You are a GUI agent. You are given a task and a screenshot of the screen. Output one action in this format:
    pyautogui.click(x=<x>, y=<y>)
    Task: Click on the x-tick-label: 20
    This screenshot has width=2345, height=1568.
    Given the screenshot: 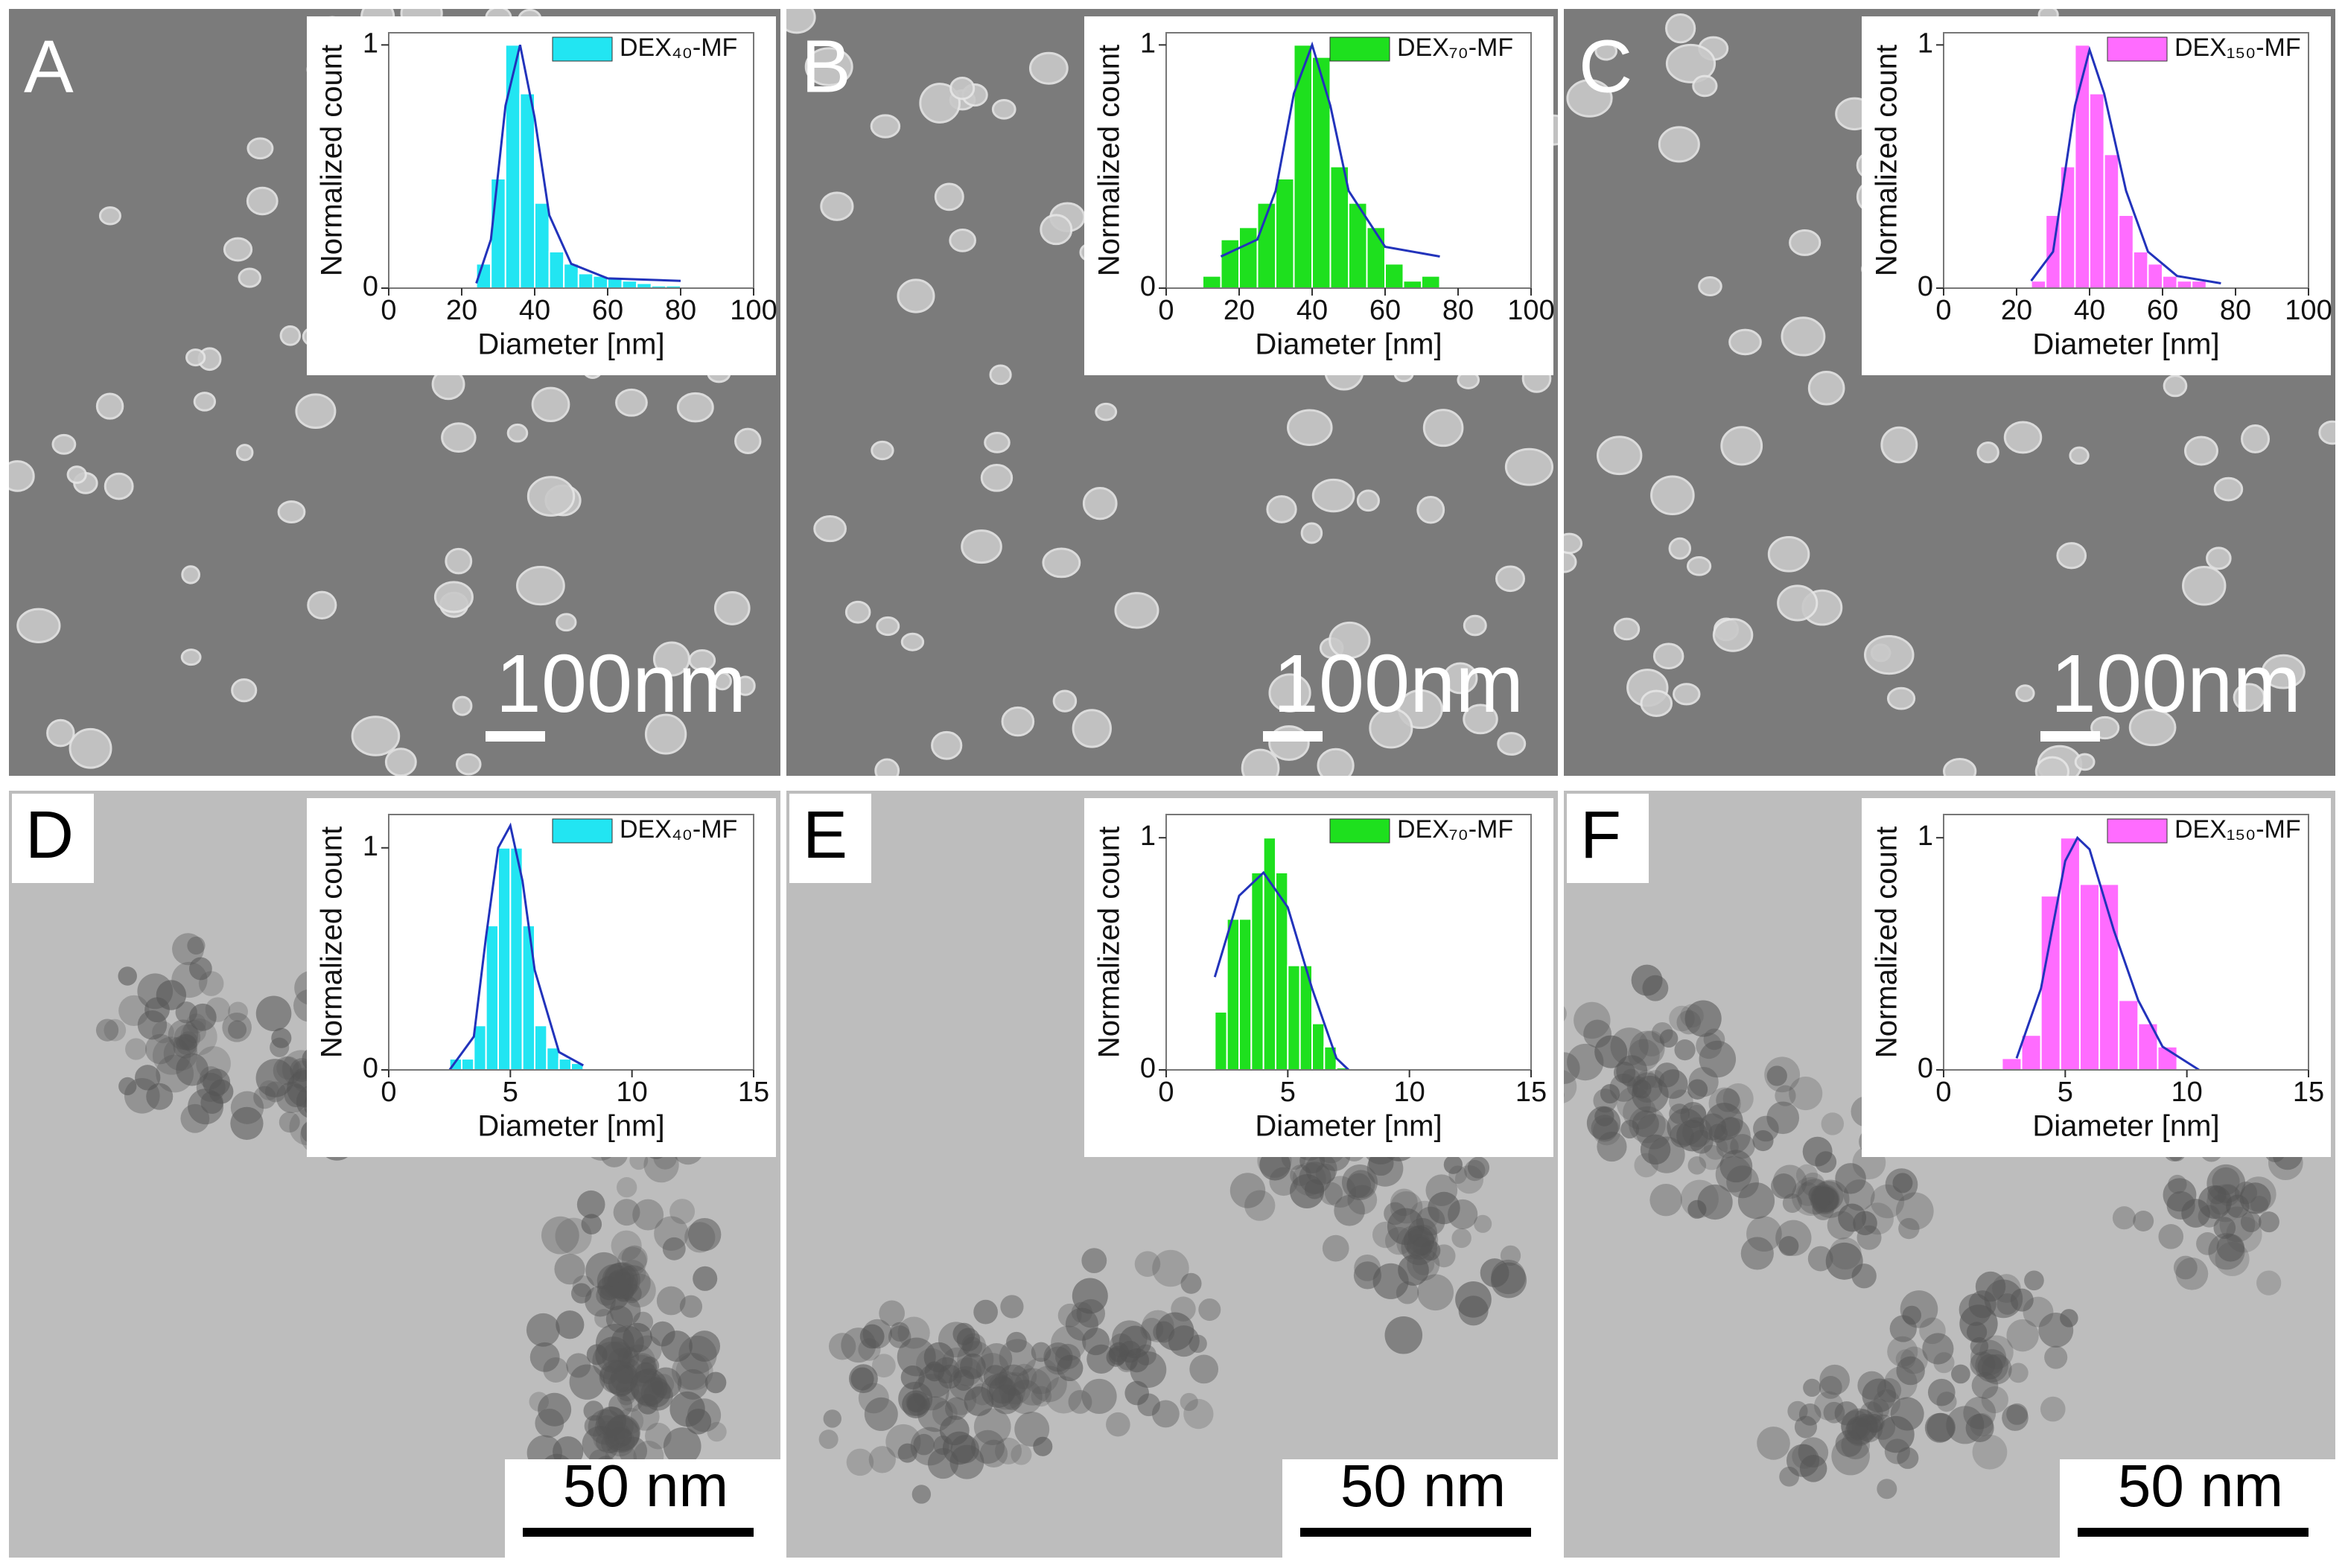 What is the action you would take?
    pyautogui.click(x=1239, y=310)
    